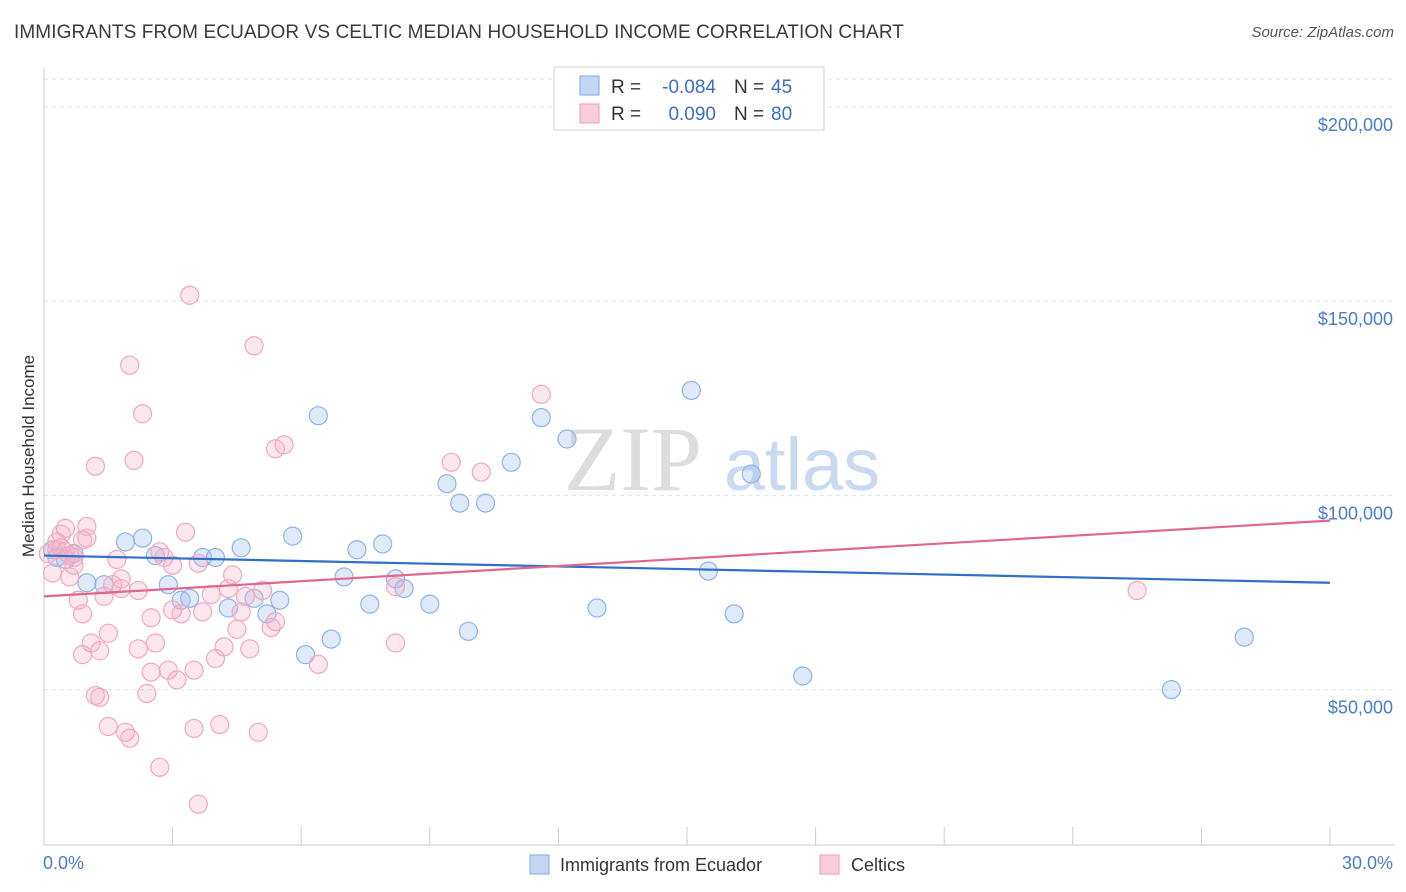  What do you see at coordinates (1360, 708) in the screenshot?
I see `y-tick-label: $50,000` at bounding box center [1360, 708].